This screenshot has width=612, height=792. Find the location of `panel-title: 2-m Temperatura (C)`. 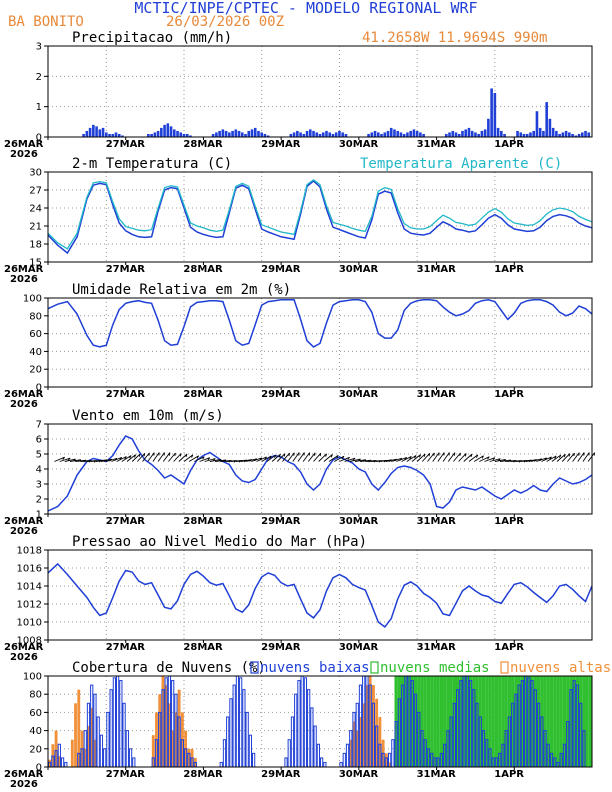

panel-title: 2-m Temperatura (C) is located at coordinates (152, 164).